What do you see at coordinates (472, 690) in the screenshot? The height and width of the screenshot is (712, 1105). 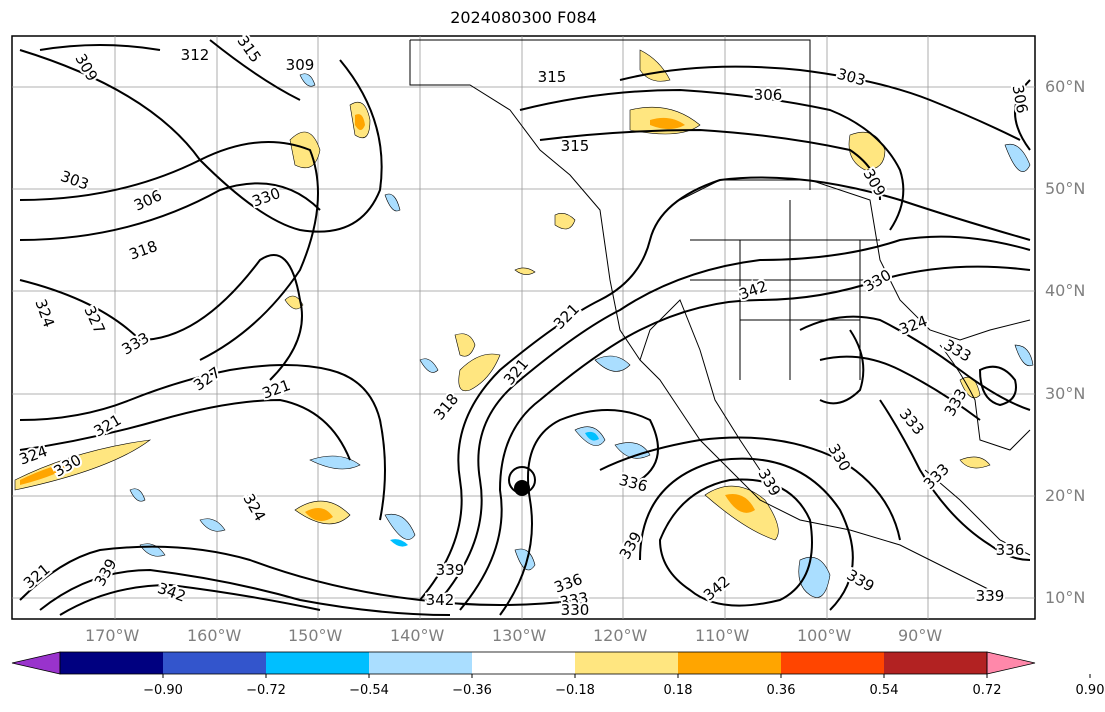 I see `colorbar-tick-label: −0.36` at bounding box center [472, 690].